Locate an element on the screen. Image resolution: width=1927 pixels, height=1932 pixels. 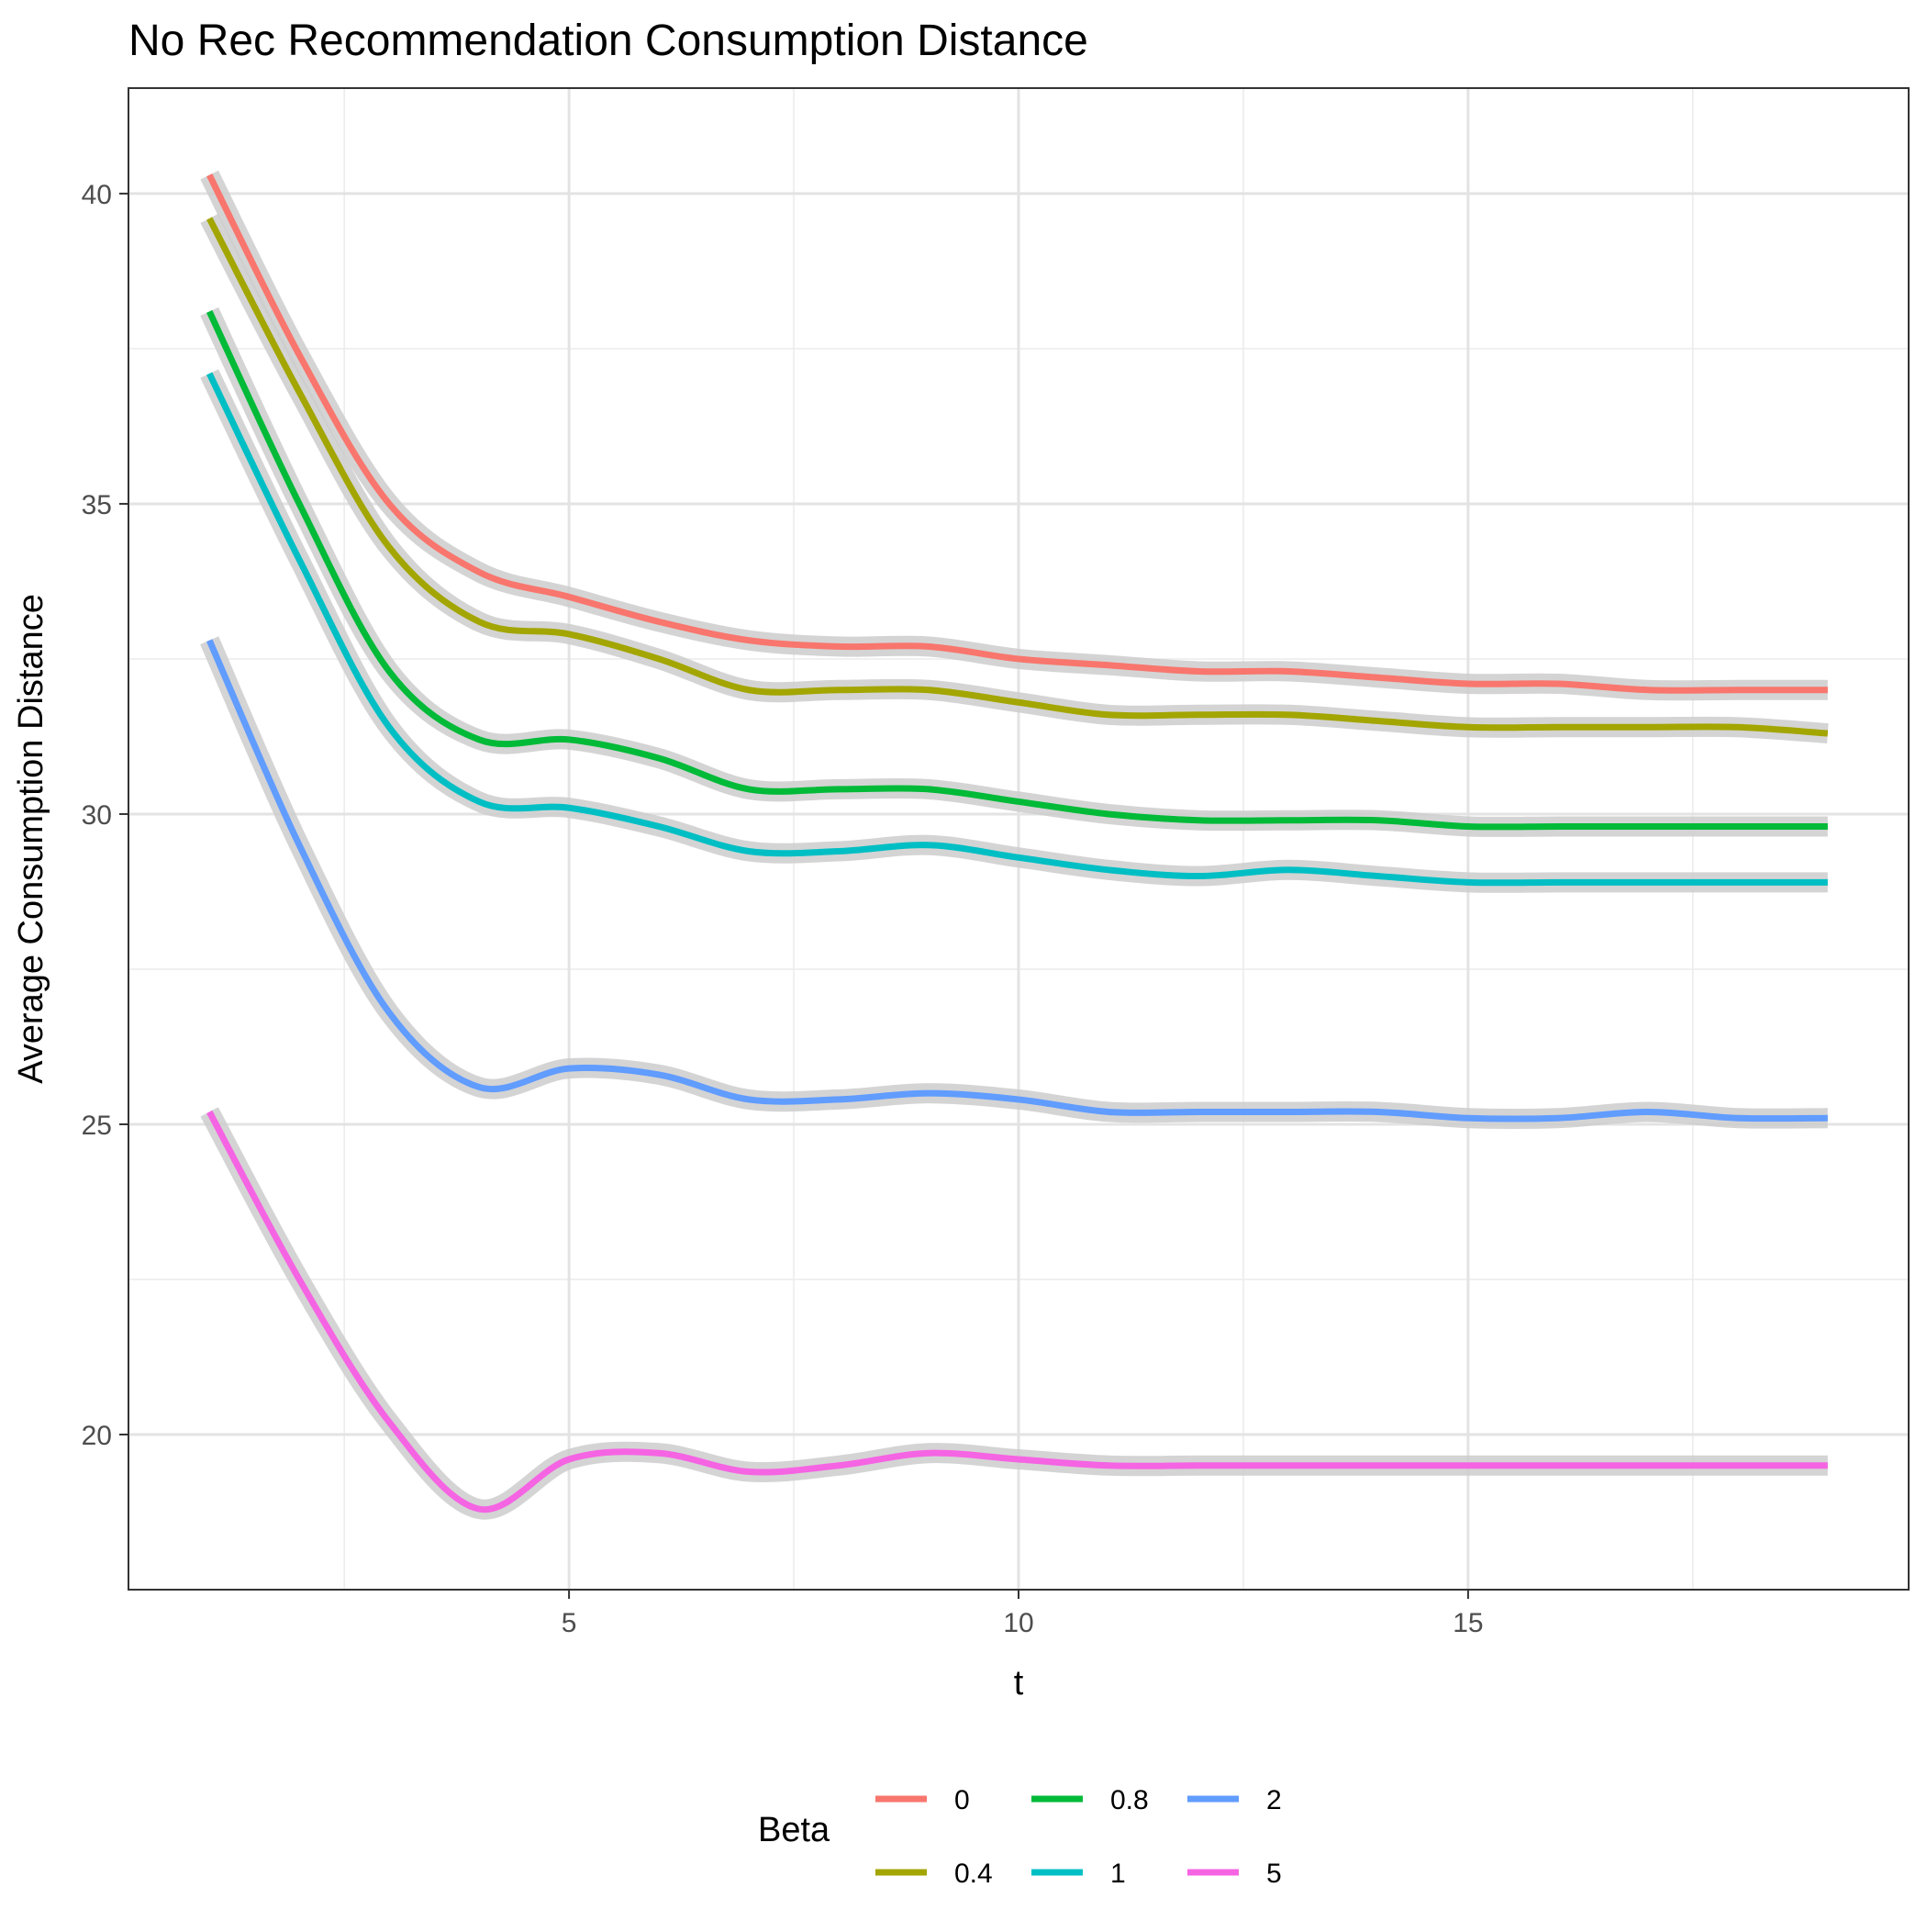
y-tick-label: 20 is located at coordinates (97, 1436).